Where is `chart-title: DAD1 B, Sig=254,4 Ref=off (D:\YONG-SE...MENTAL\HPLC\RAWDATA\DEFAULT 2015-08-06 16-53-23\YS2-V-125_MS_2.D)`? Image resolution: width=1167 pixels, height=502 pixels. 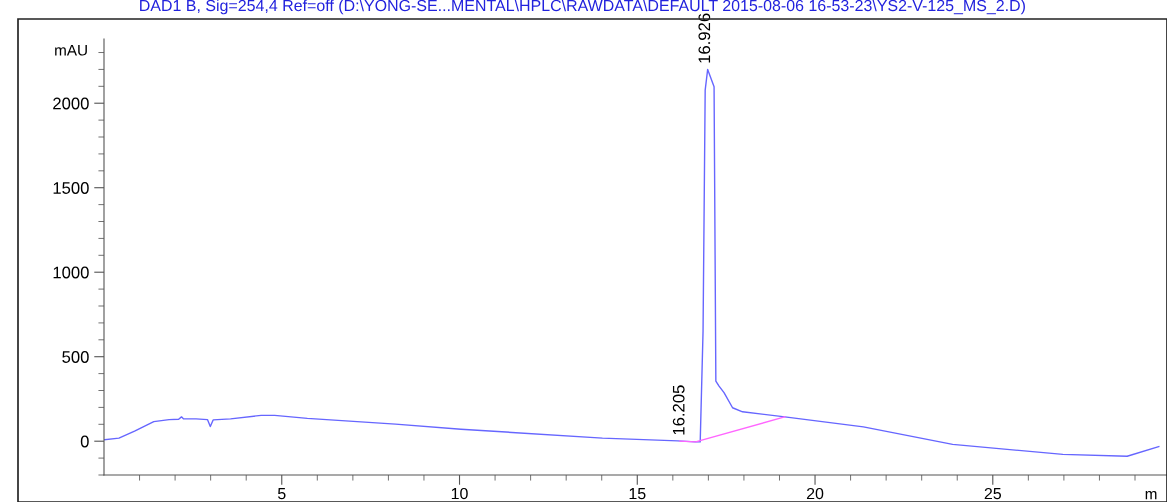
chart-title: DAD1 B, Sig=254,4 Ref=off (D:\YONG-SE...MENTAL\HPLC\RAWDATA\DEFAULT 2015-08-06 16-53-23\YS2-V-125_MS_2.D) is located at coordinates (582, 7).